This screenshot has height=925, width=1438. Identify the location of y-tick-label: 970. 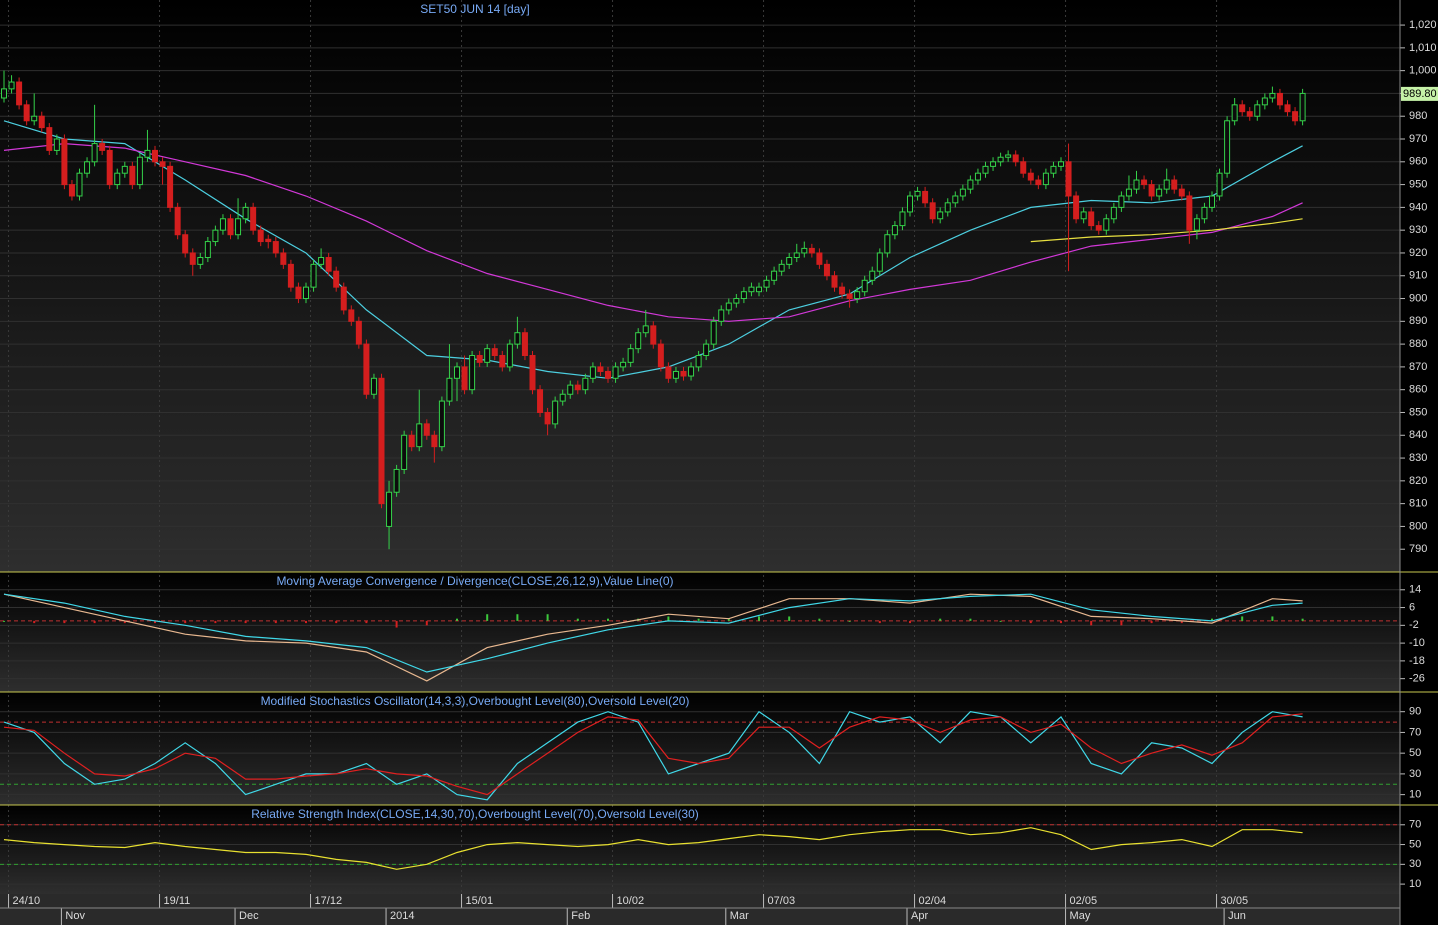
(1418, 139).